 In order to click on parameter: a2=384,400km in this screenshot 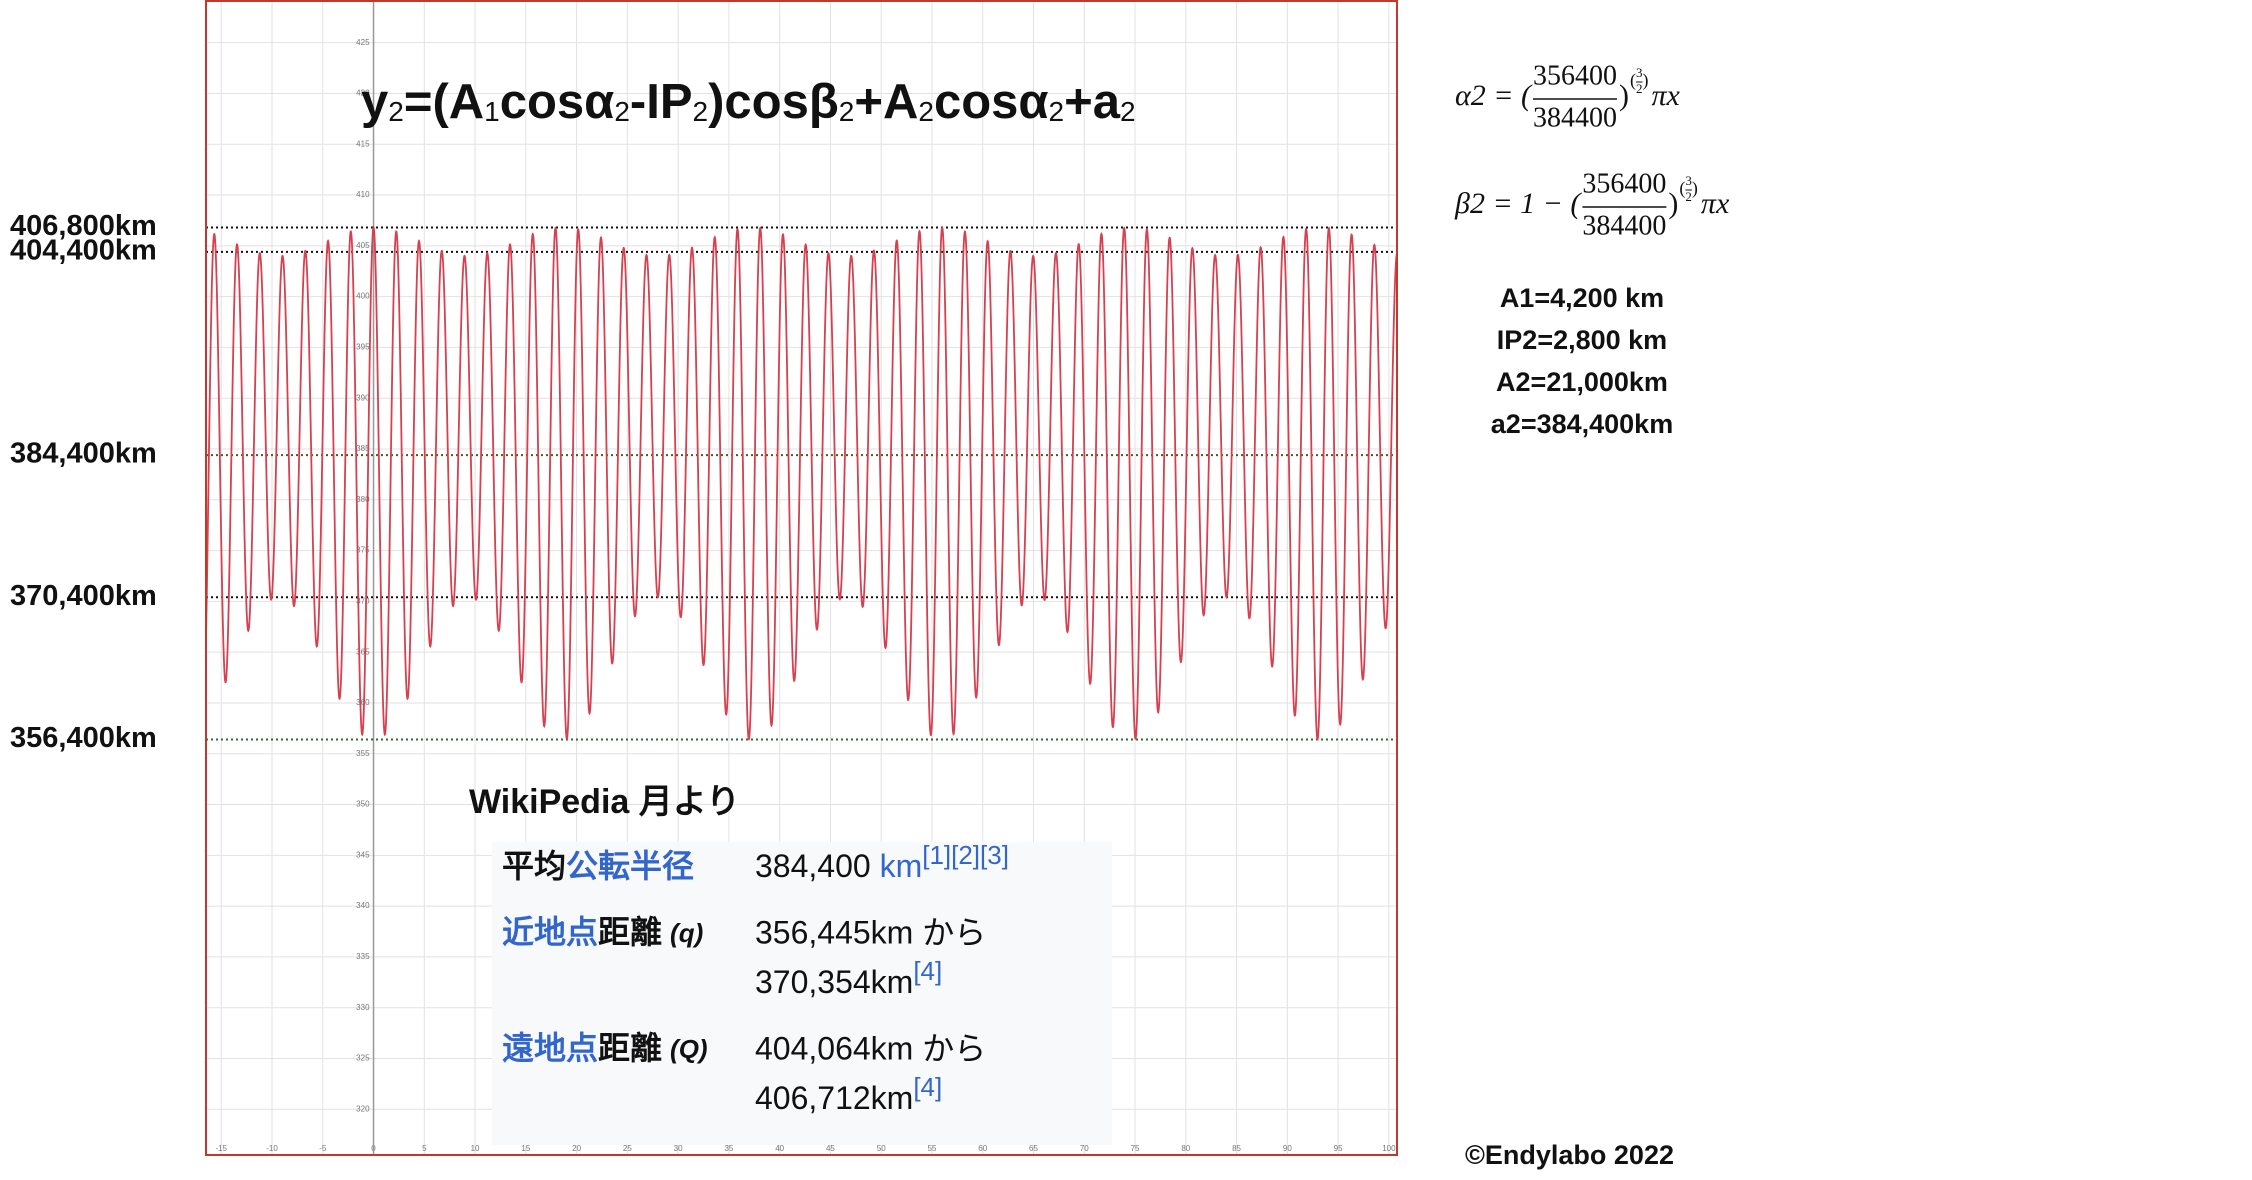, I will do `click(1582, 424)`.